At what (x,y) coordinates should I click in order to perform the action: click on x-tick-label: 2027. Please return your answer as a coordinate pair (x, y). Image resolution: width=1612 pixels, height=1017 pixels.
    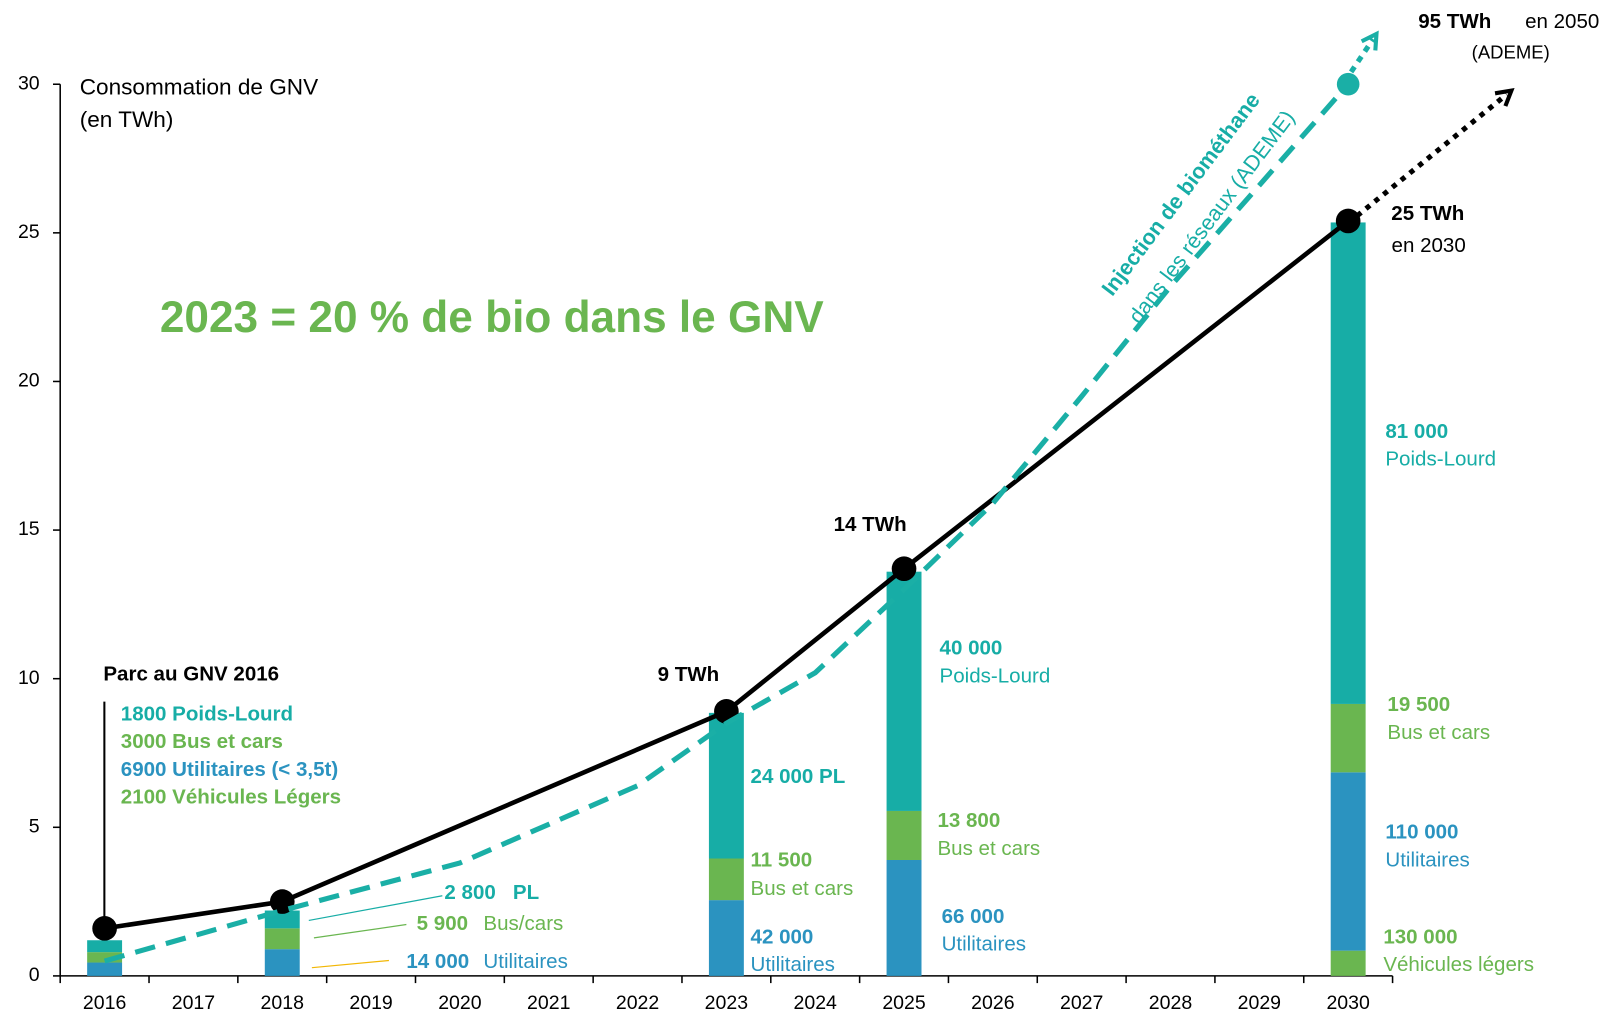
    Looking at the image, I should click on (1081, 1003).